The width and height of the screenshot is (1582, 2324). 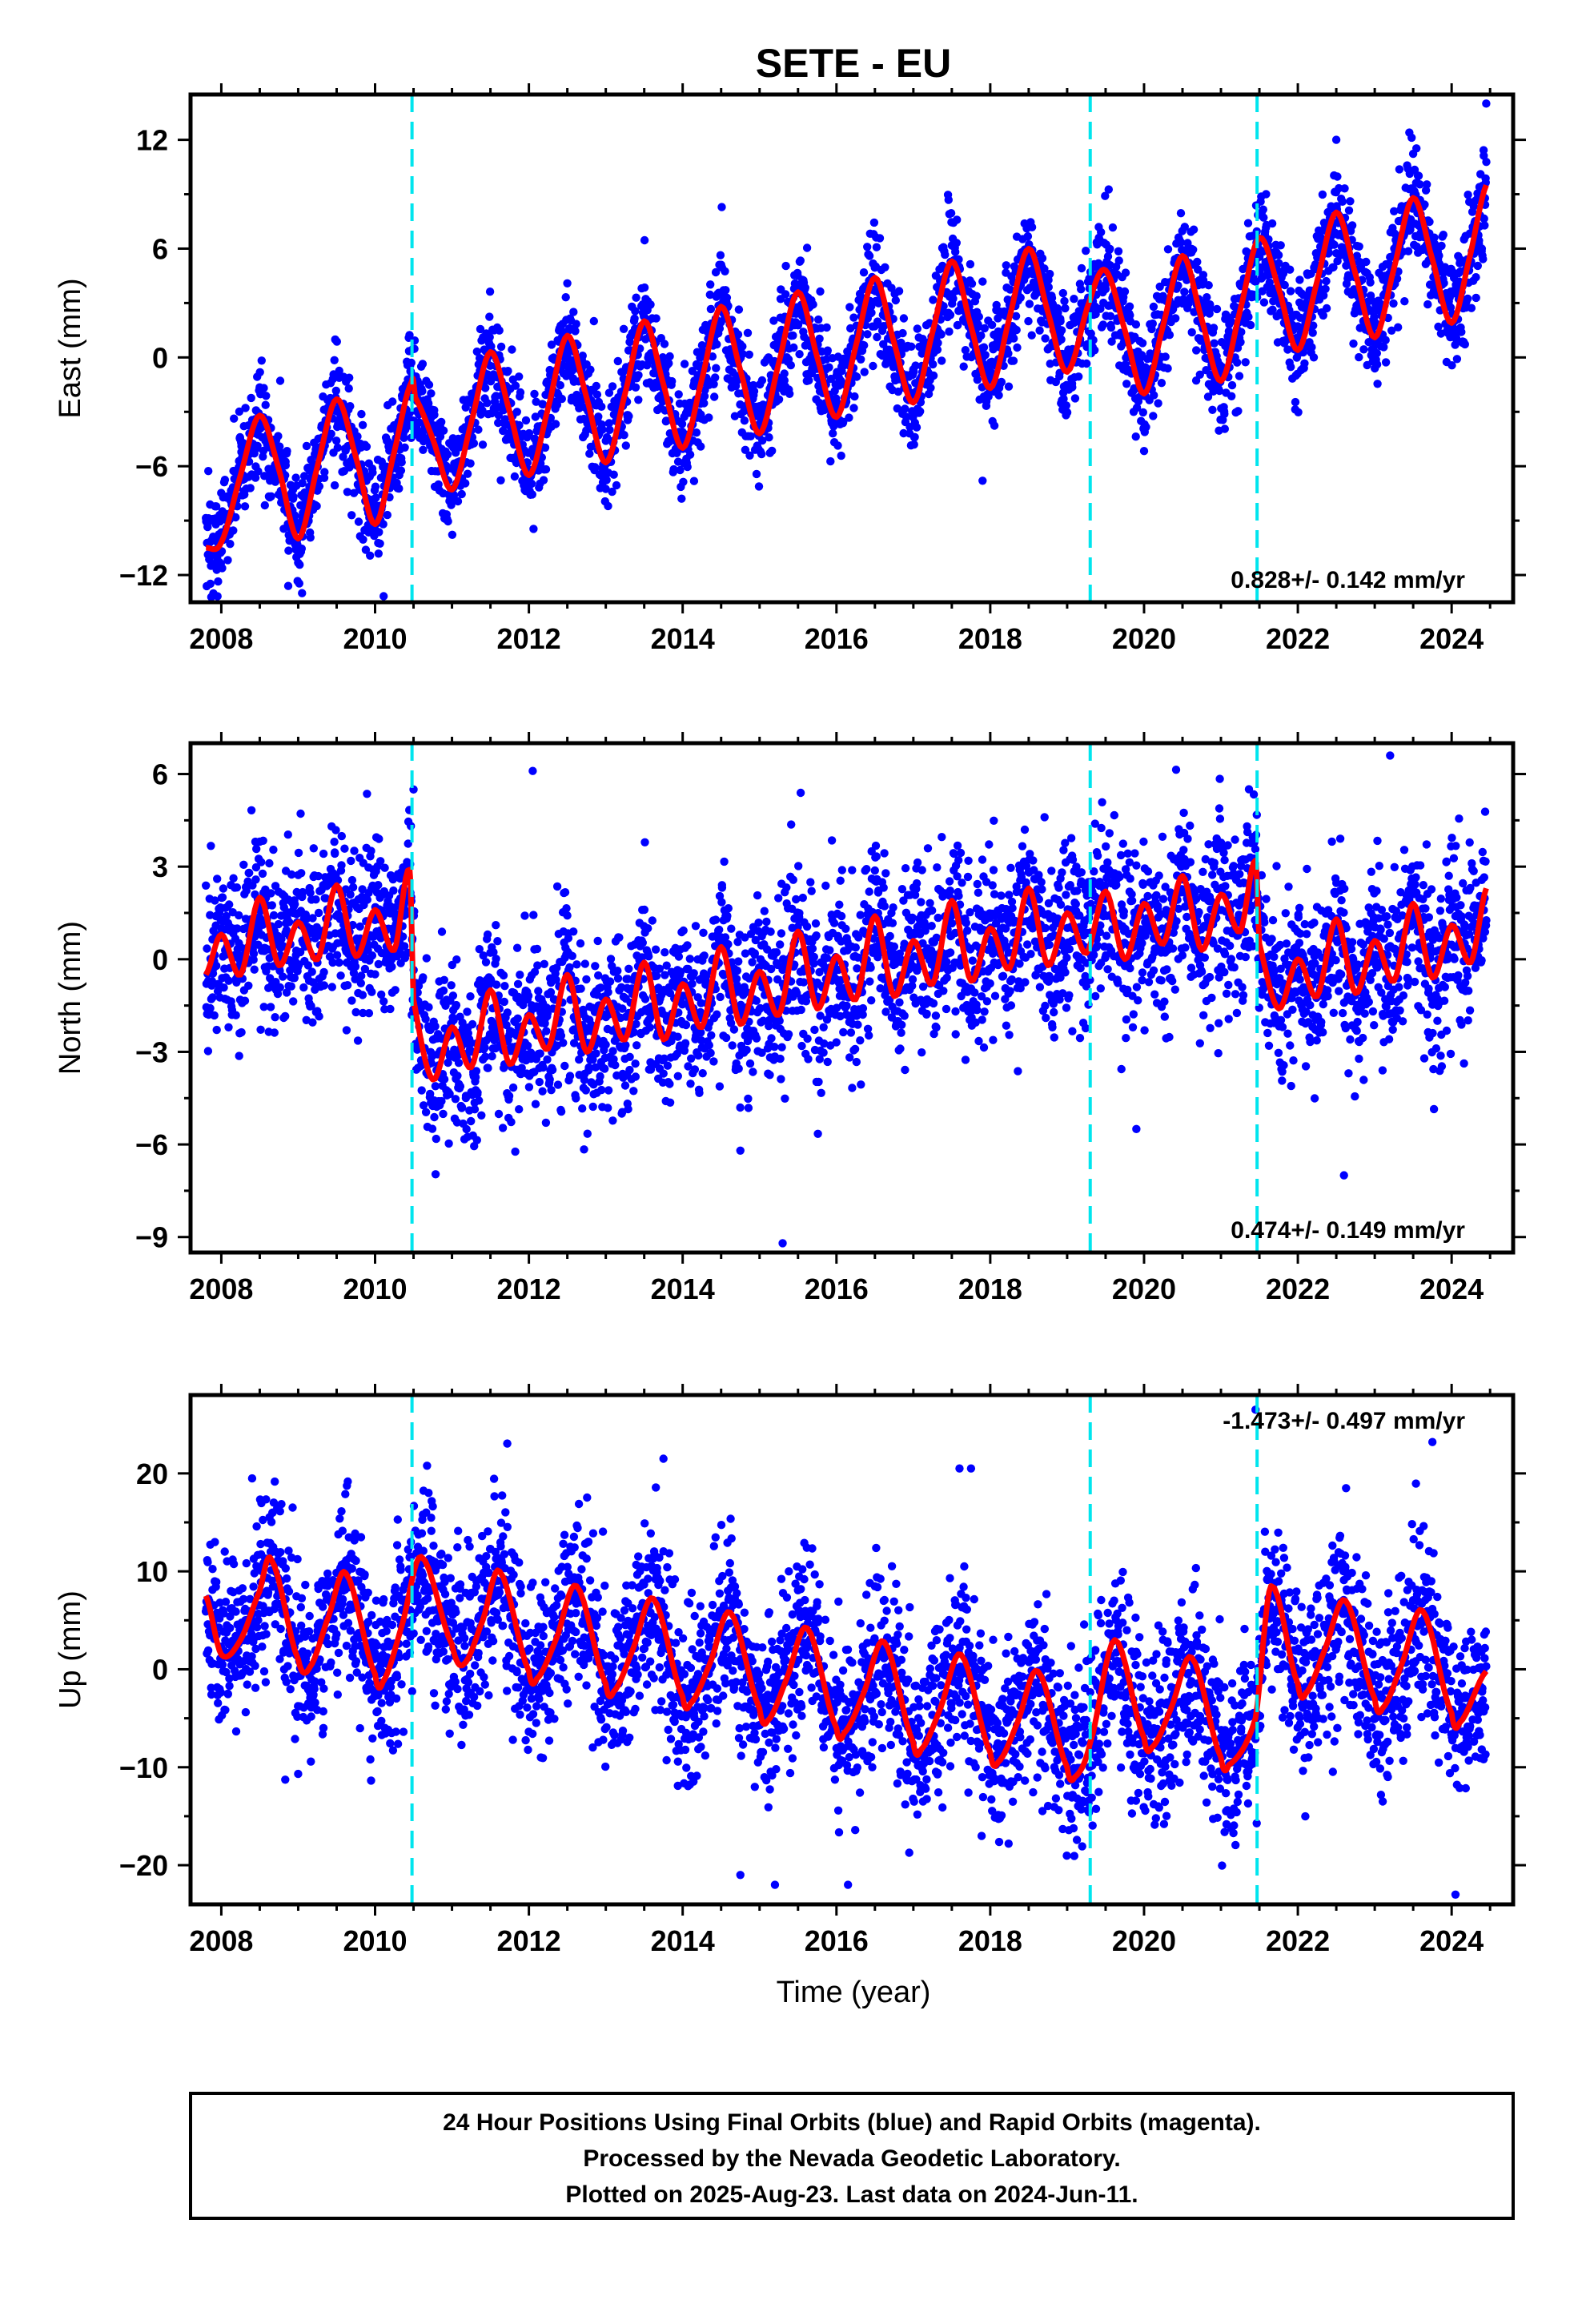 What do you see at coordinates (990, 638) in the screenshot?
I see `x-tick-label: 2018` at bounding box center [990, 638].